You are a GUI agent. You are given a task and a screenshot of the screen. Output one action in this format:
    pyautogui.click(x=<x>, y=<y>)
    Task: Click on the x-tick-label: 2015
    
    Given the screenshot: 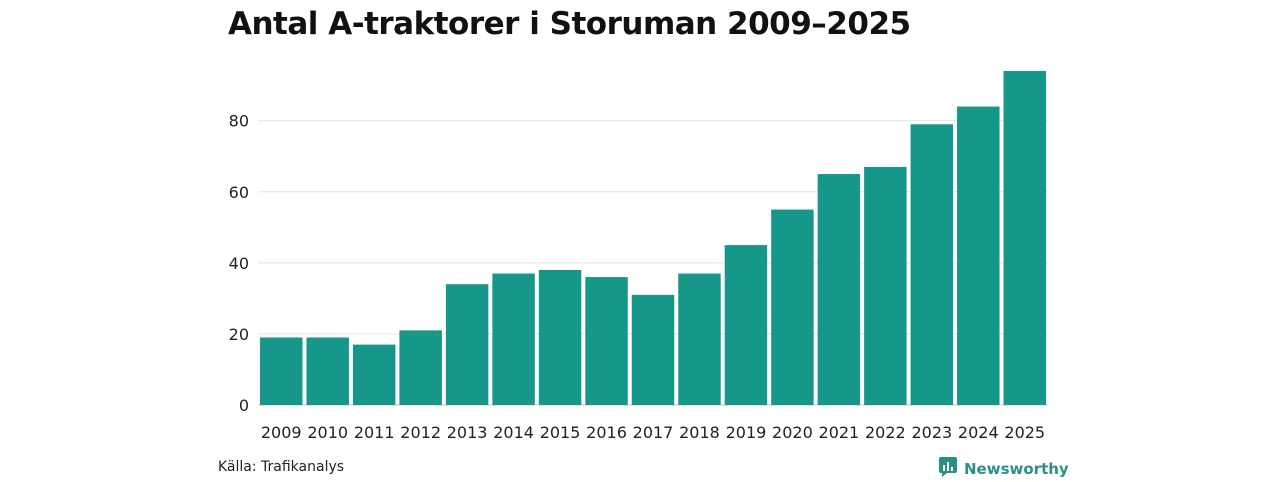 What is the action you would take?
    pyautogui.click(x=560, y=432)
    